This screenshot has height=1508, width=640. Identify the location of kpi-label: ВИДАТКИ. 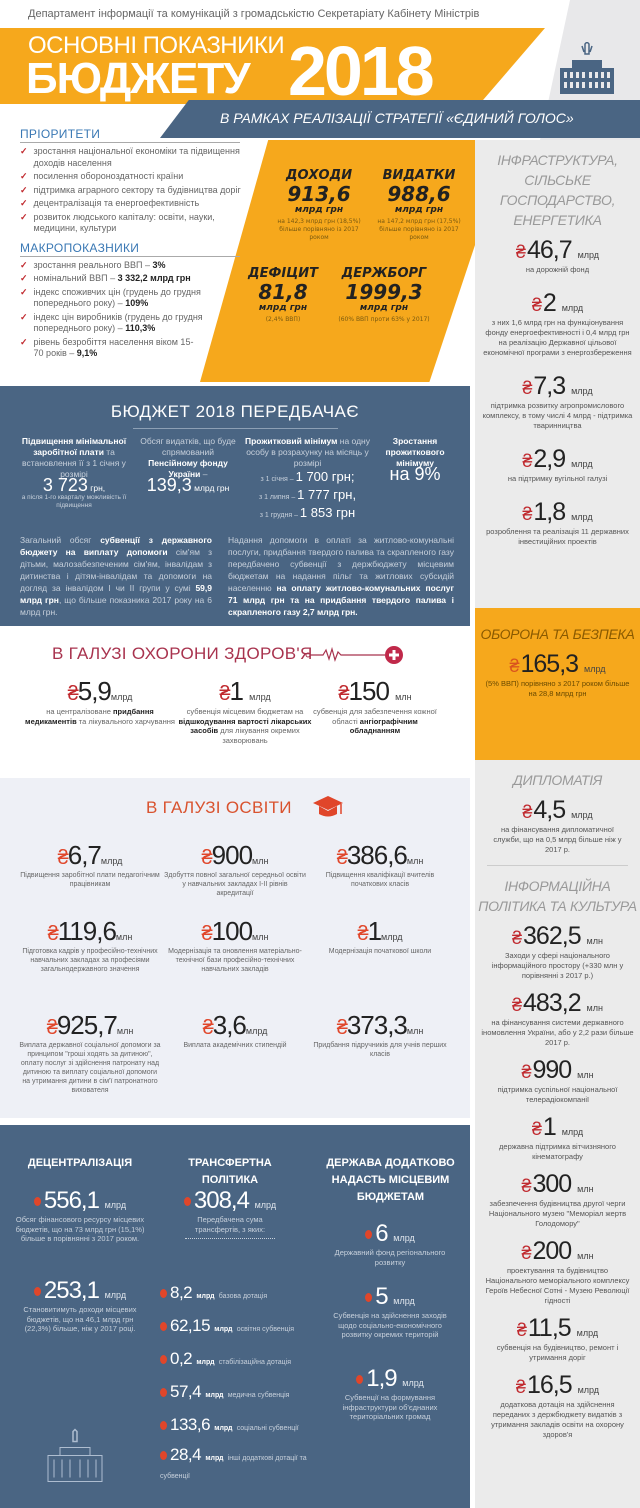
(419, 175).